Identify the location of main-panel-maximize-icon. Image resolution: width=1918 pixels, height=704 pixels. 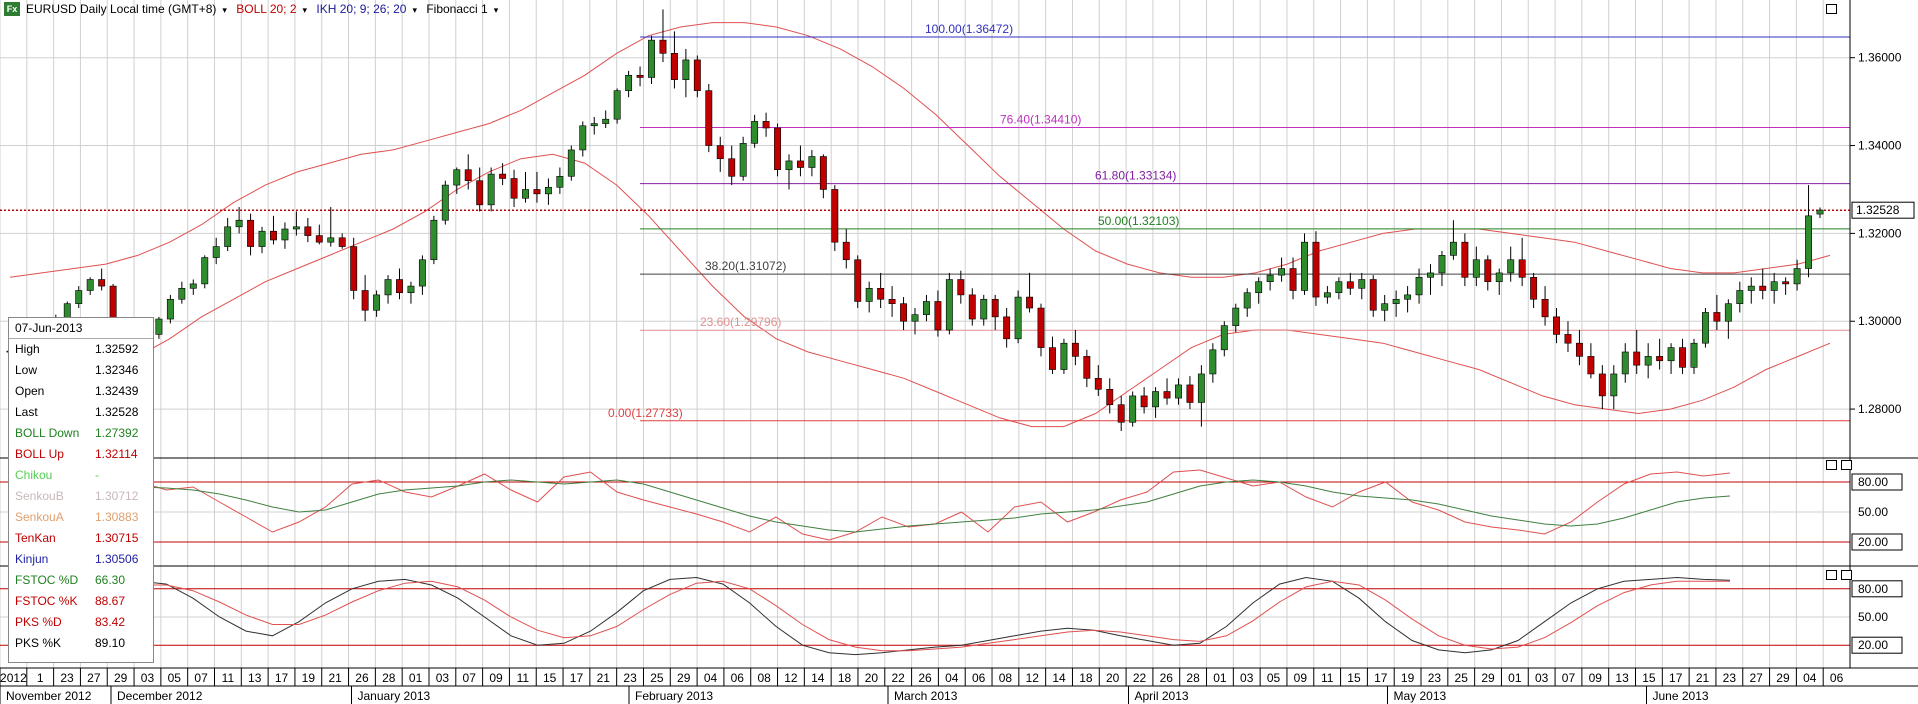
(1831, 9).